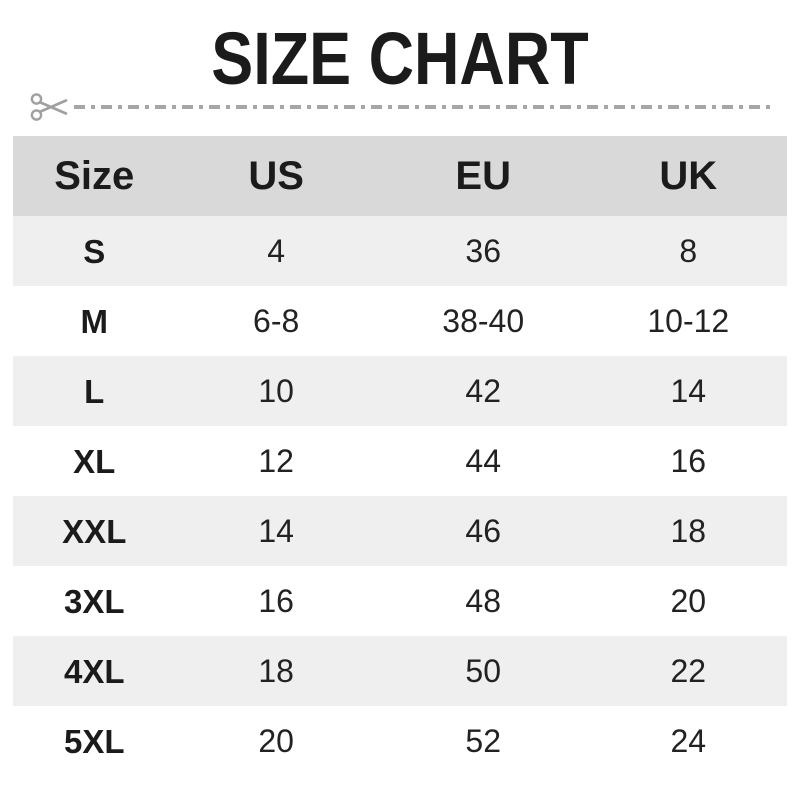 The image size is (800, 800). What do you see at coordinates (688, 601) in the screenshot?
I see `row-uk-value: 20` at bounding box center [688, 601].